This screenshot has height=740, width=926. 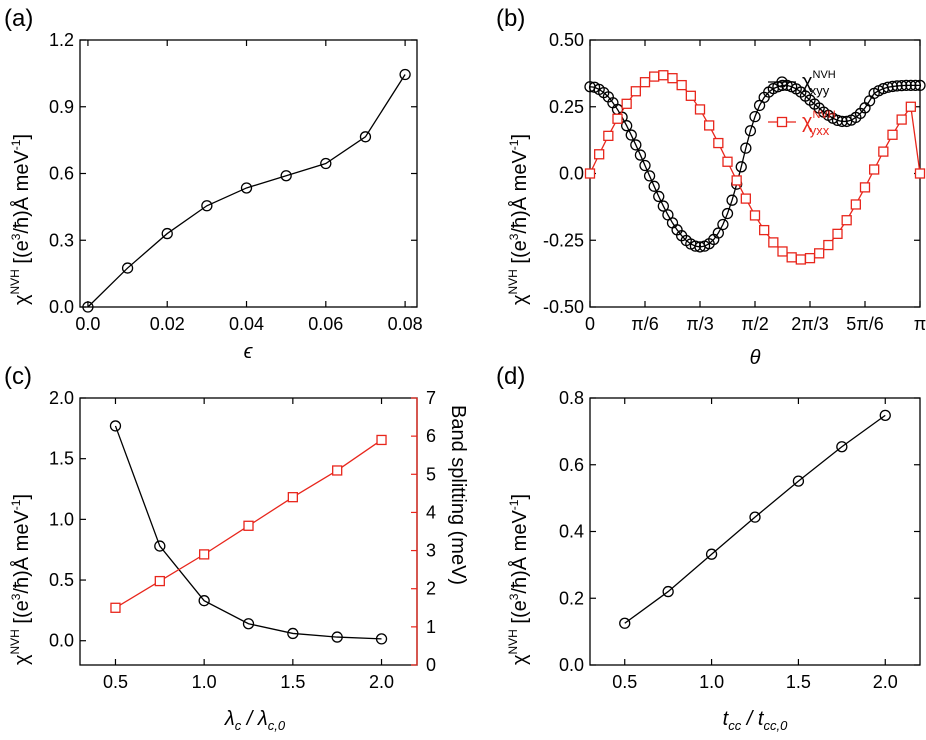 What do you see at coordinates (510, 18) in the screenshot?
I see `panel-label-b: (b)` at bounding box center [510, 18].